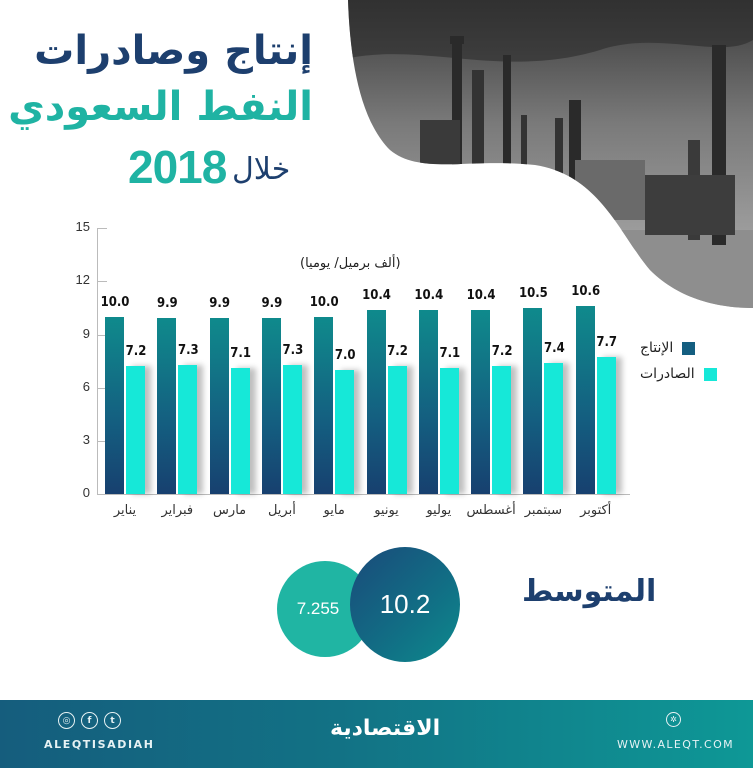 The height and width of the screenshot is (768, 753). I want to click on title-line-2: النفط السعودي, so click(160, 107).